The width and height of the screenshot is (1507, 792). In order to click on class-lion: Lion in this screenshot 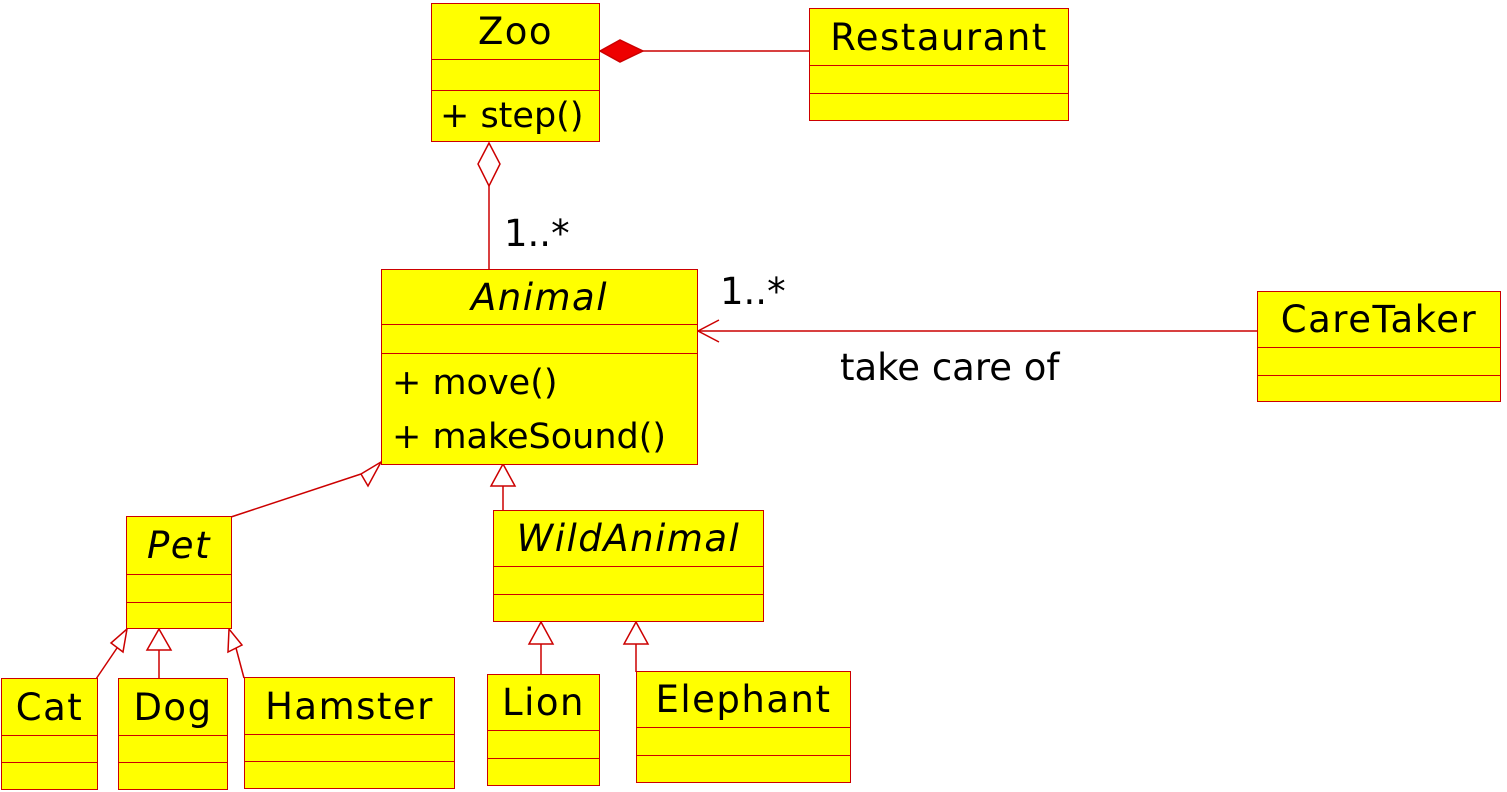, I will do `click(543, 730)`.